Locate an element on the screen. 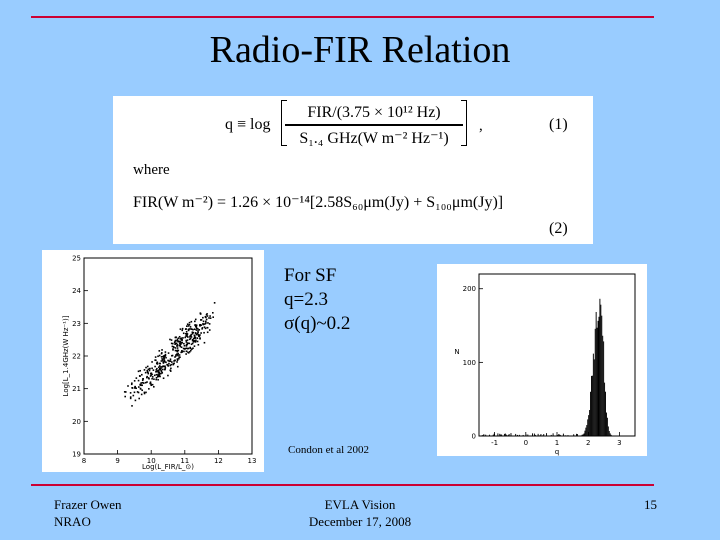 This screenshot has height=540, width=720. scatter-ytick-label: 23 is located at coordinates (76, 324).